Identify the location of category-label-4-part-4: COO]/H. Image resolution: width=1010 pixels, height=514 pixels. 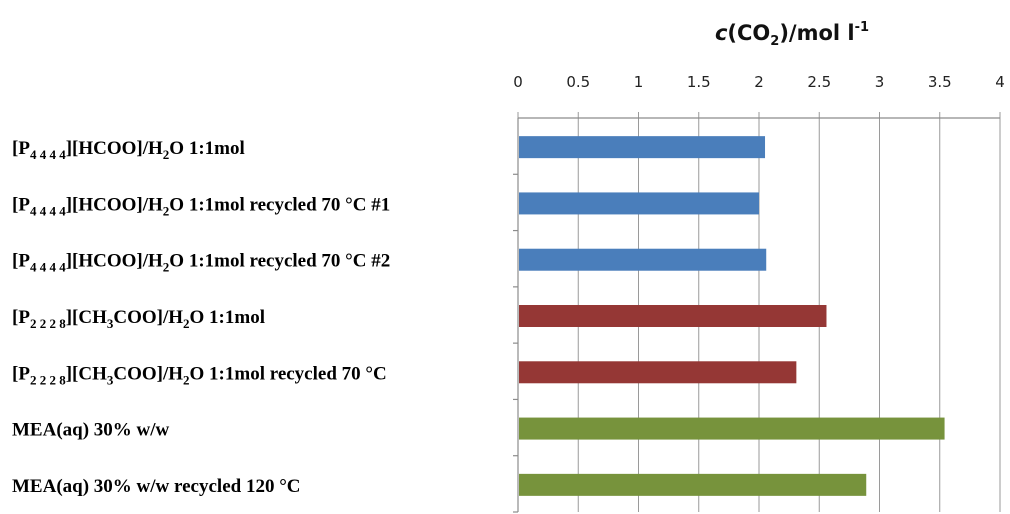
(148, 373).